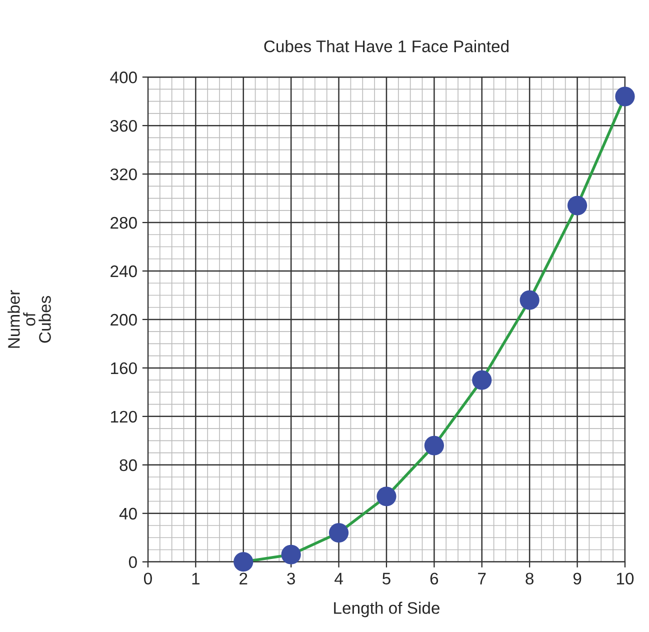 The image size is (649, 632). What do you see at coordinates (434, 578) in the screenshot?
I see `x-tick-label: 6` at bounding box center [434, 578].